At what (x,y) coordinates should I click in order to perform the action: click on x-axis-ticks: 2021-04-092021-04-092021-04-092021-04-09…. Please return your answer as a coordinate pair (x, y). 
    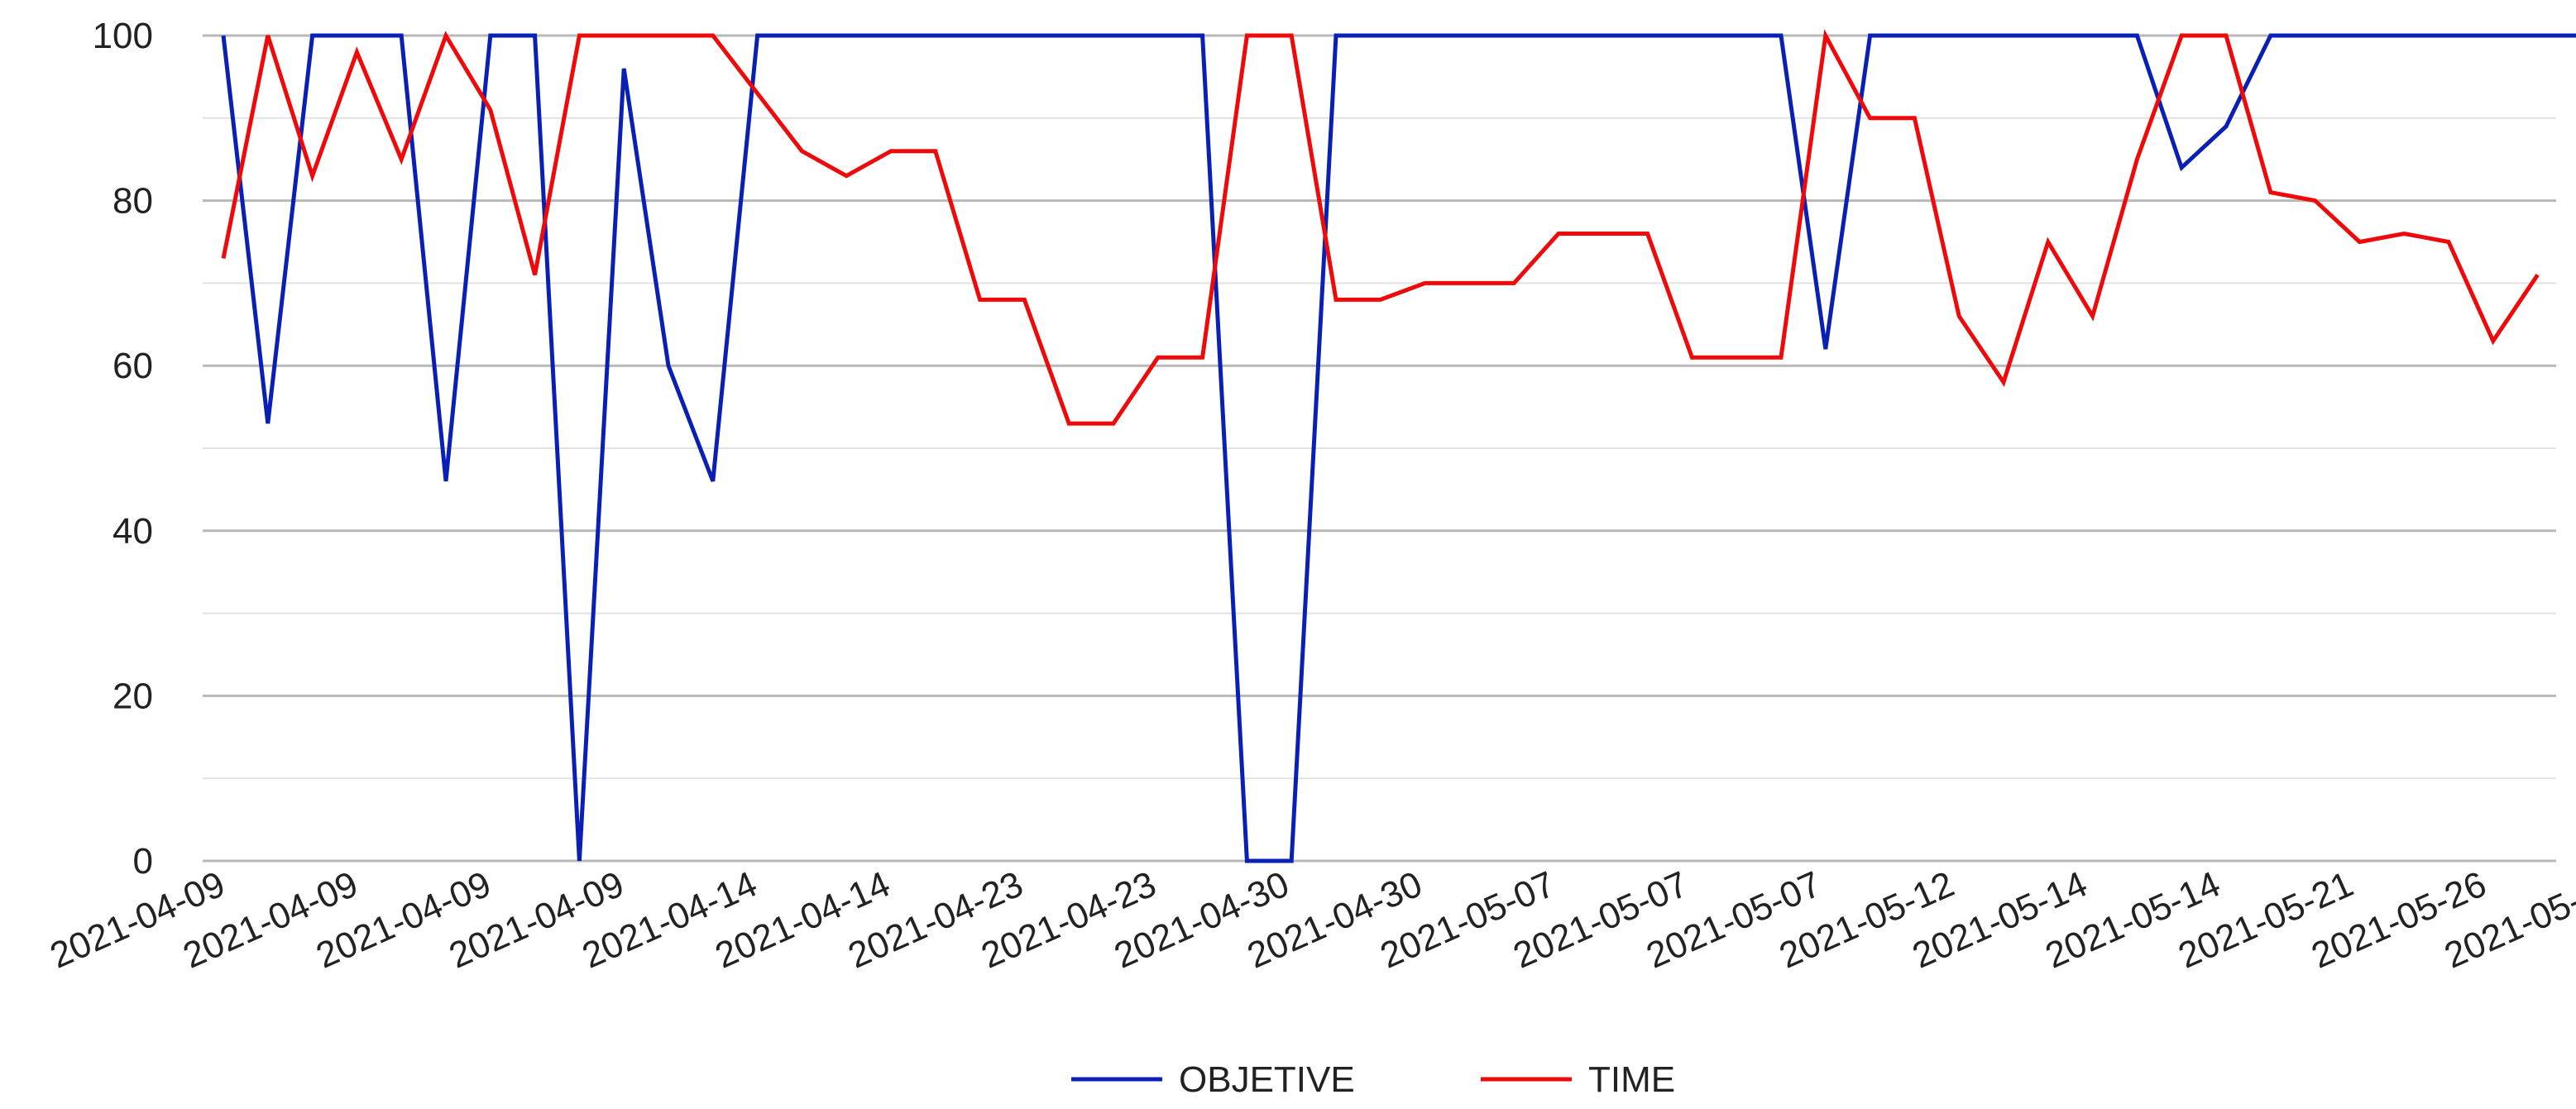
    Looking at the image, I should click on (1310, 919).